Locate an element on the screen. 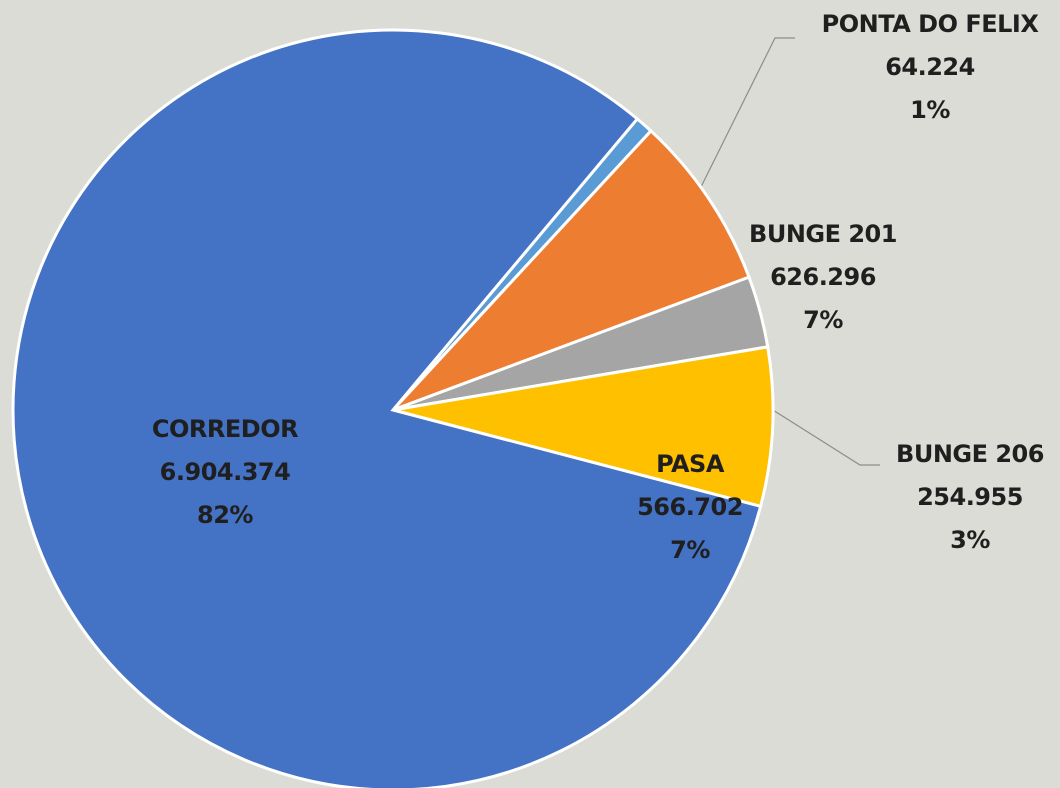 The width and height of the screenshot is (1060, 788). percent-label: 1% is located at coordinates (930, 110).